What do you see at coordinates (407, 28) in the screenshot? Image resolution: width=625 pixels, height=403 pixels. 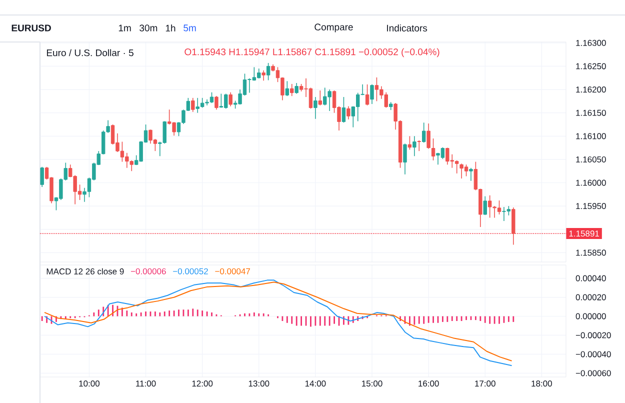 I see `text: Indicators` at bounding box center [407, 28].